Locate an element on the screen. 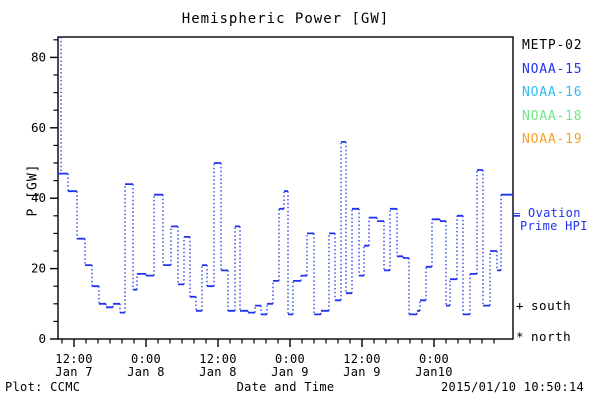  y-axis-label: P [GW] is located at coordinates (33, 190).